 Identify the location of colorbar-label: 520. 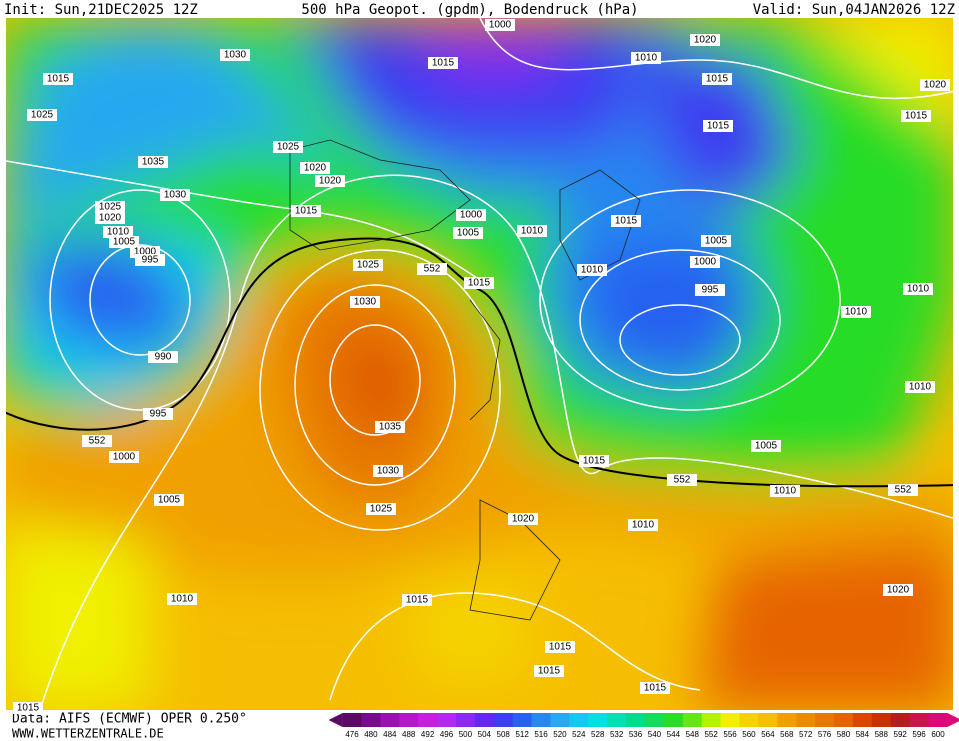
(560, 734).